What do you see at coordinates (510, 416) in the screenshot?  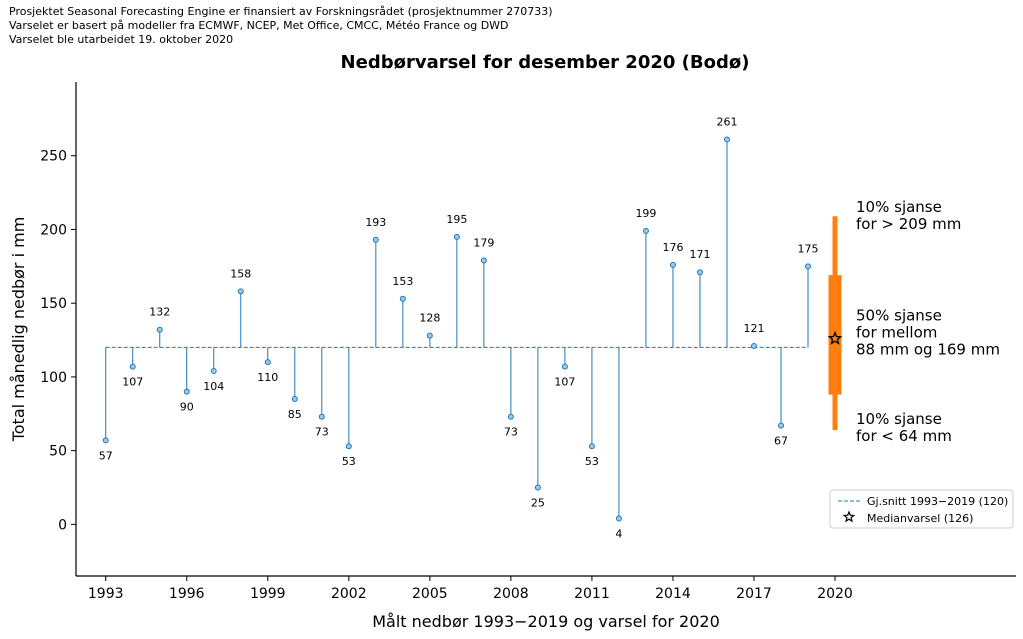 I see `stem-marker-2008` at bounding box center [510, 416].